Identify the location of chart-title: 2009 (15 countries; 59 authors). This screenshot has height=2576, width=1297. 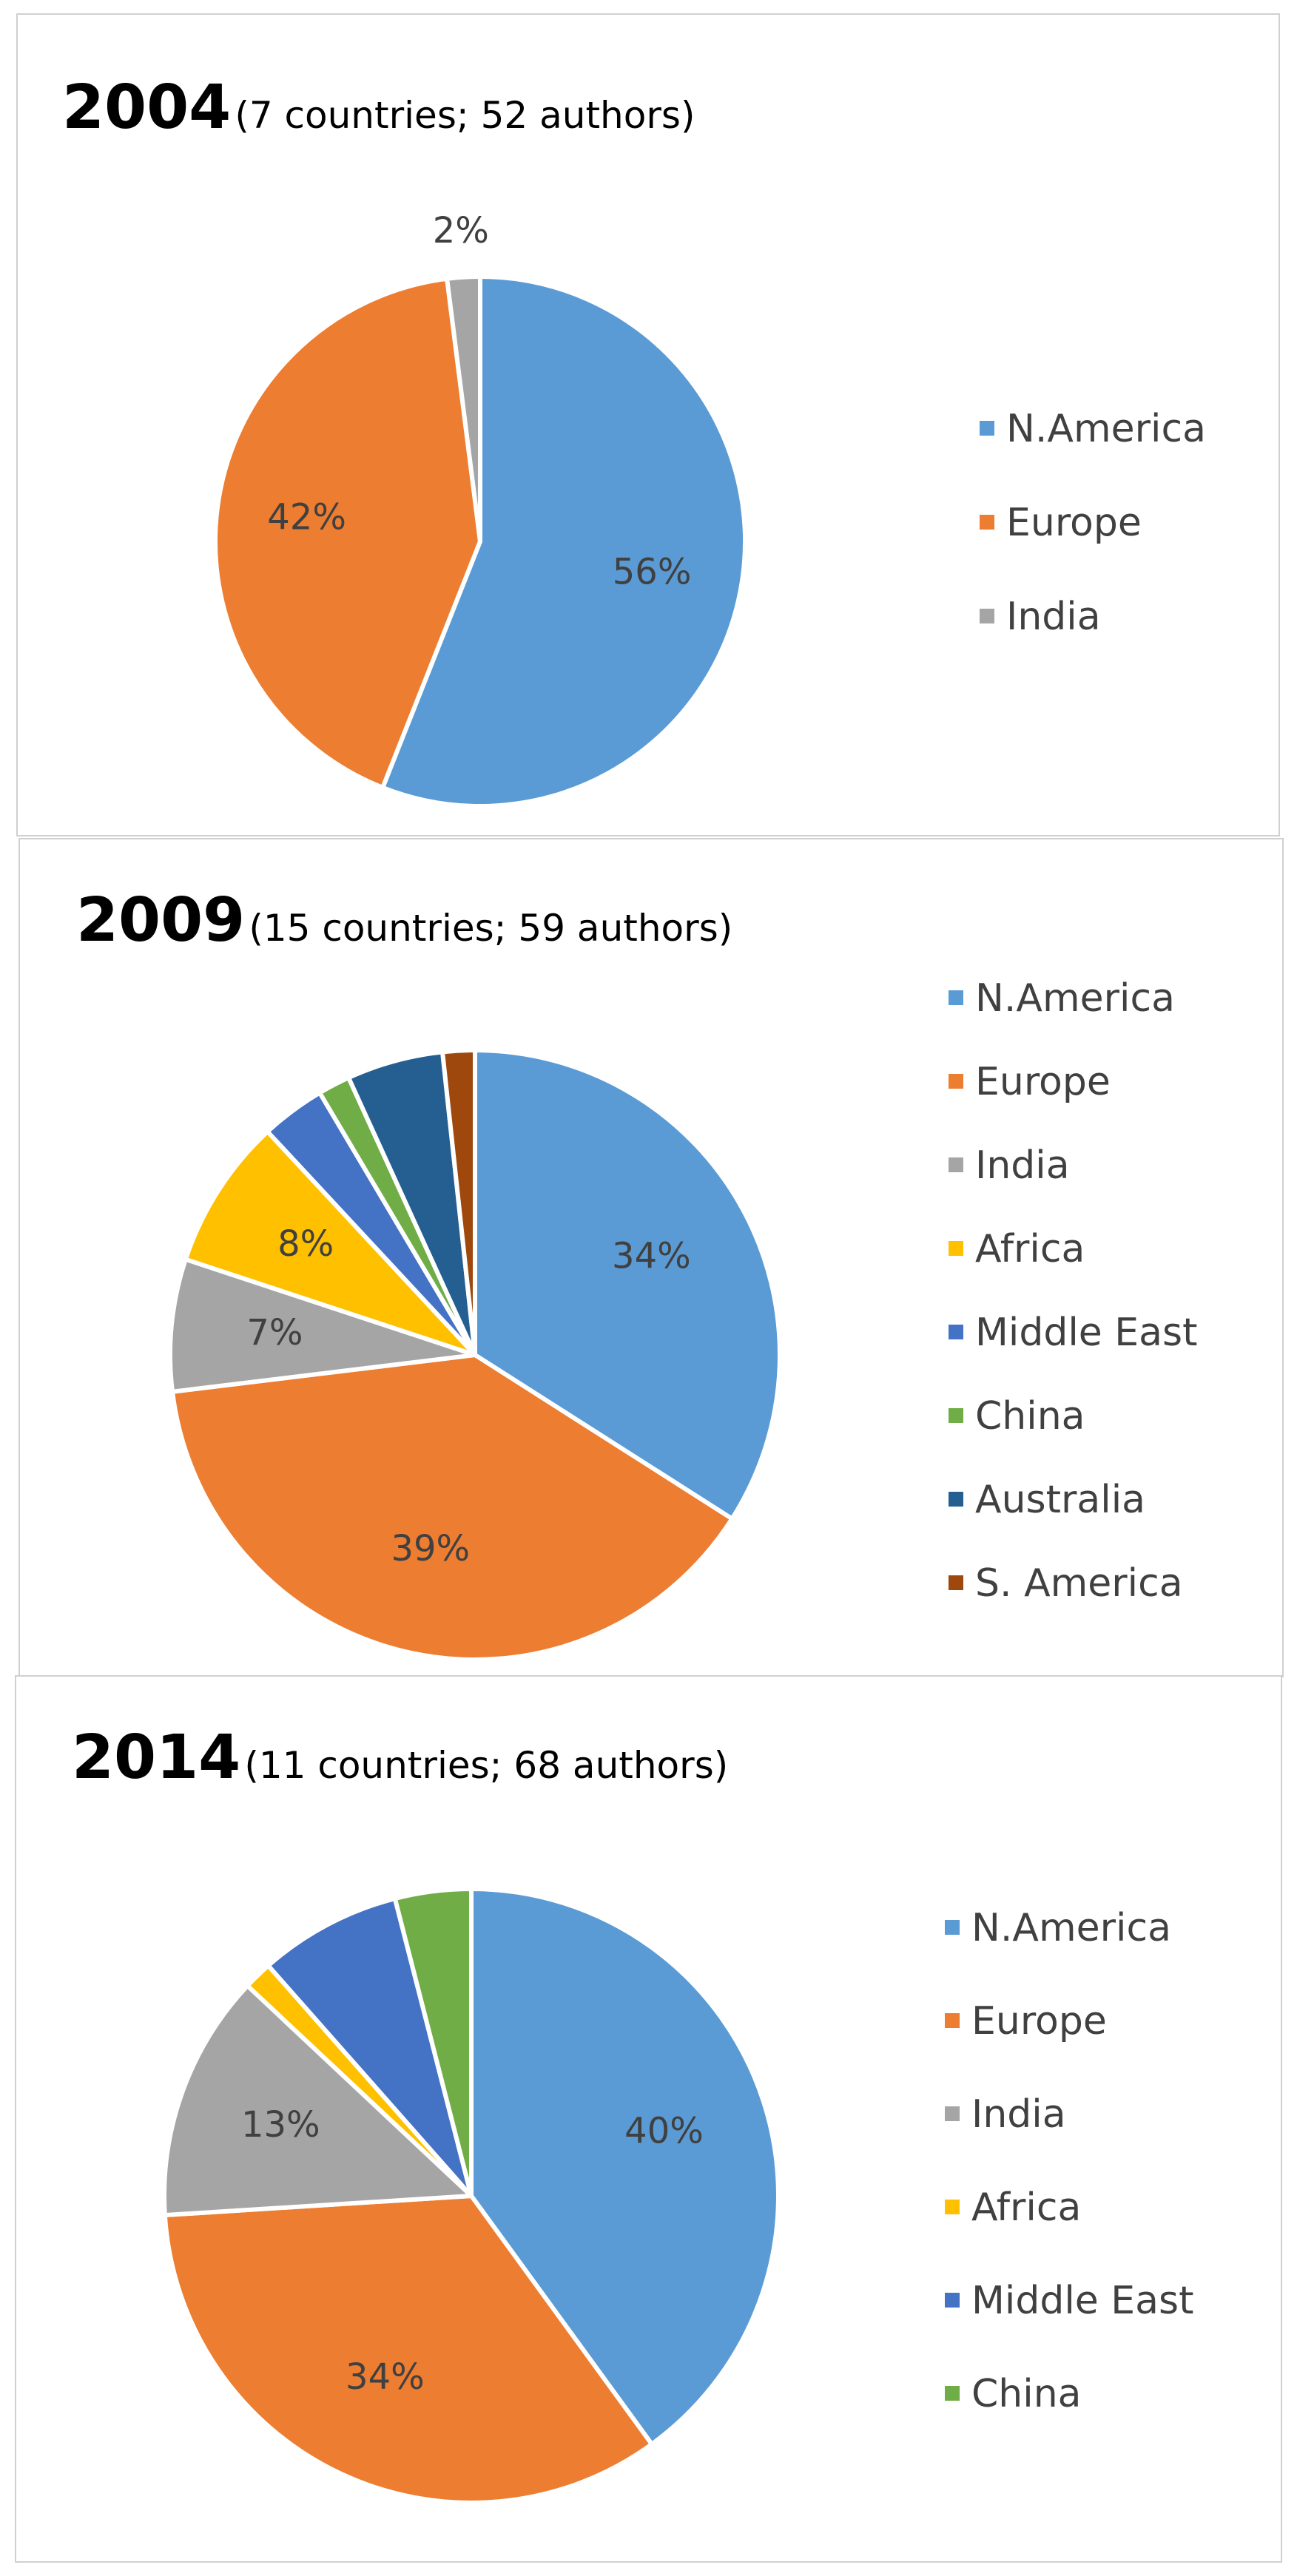
(404, 920).